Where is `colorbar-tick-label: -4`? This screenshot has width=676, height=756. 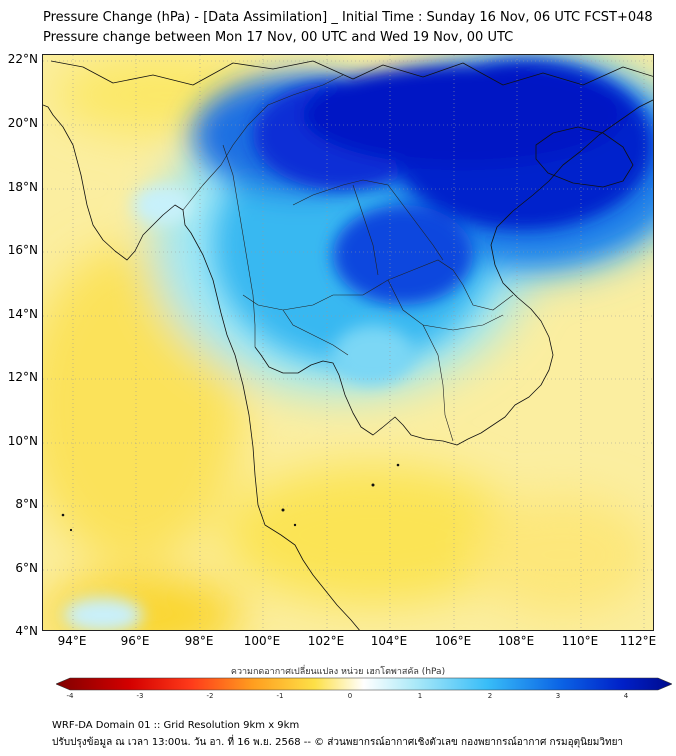
colorbar-tick-label: -4 is located at coordinates (70, 696).